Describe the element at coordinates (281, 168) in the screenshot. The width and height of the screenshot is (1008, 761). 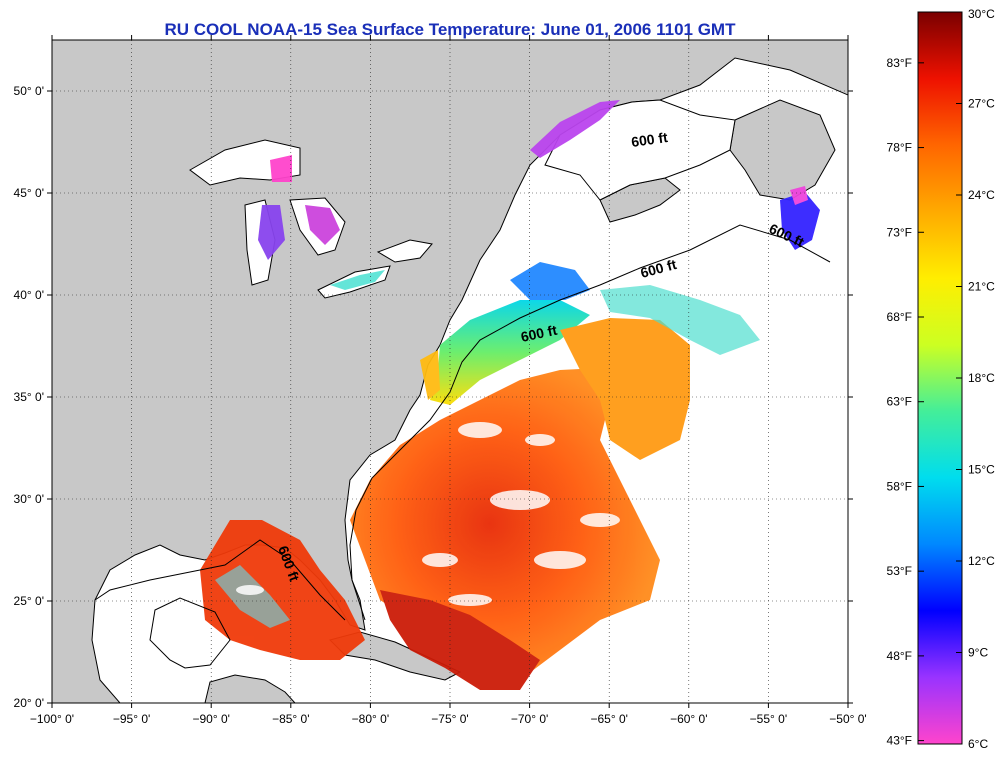
I see `sst-lake-superior-pink` at that location.